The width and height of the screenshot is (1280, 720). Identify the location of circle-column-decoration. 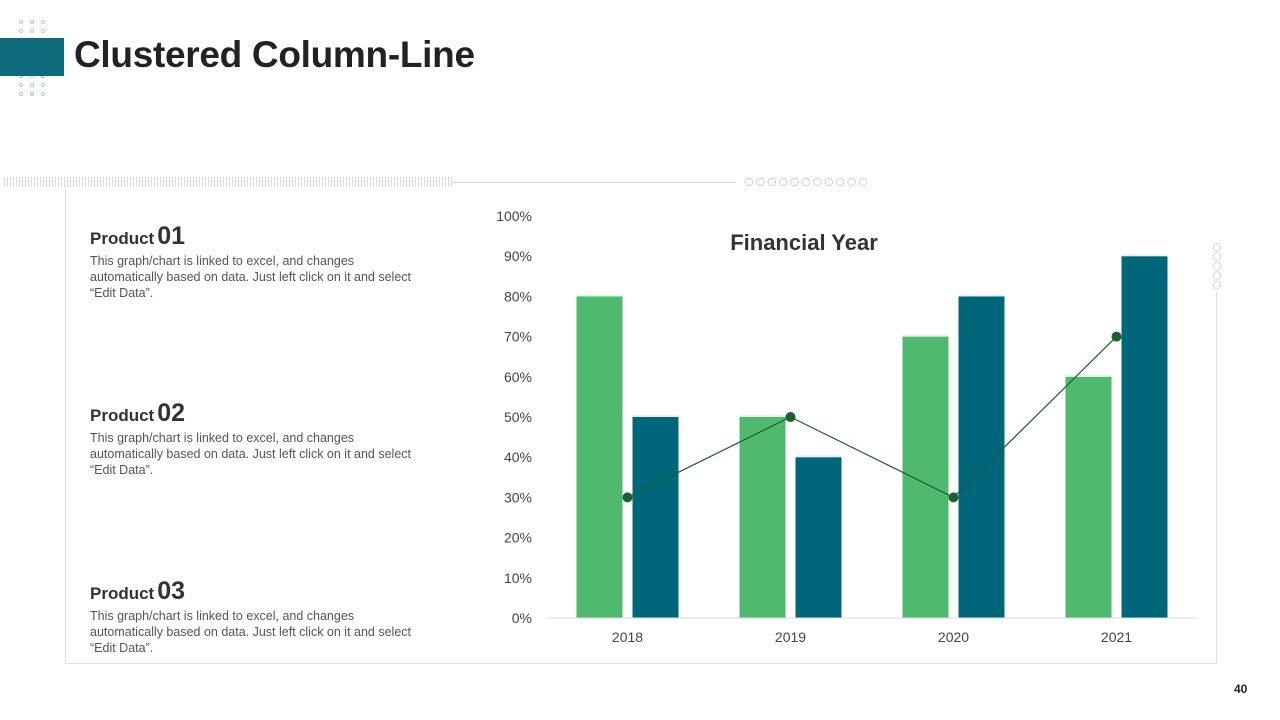
(1217, 266).